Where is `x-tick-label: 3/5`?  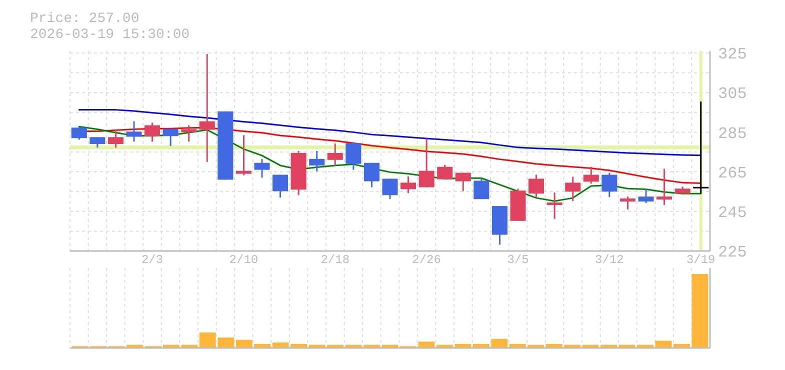 x-tick-label: 3/5 is located at coordinates (518, 260).